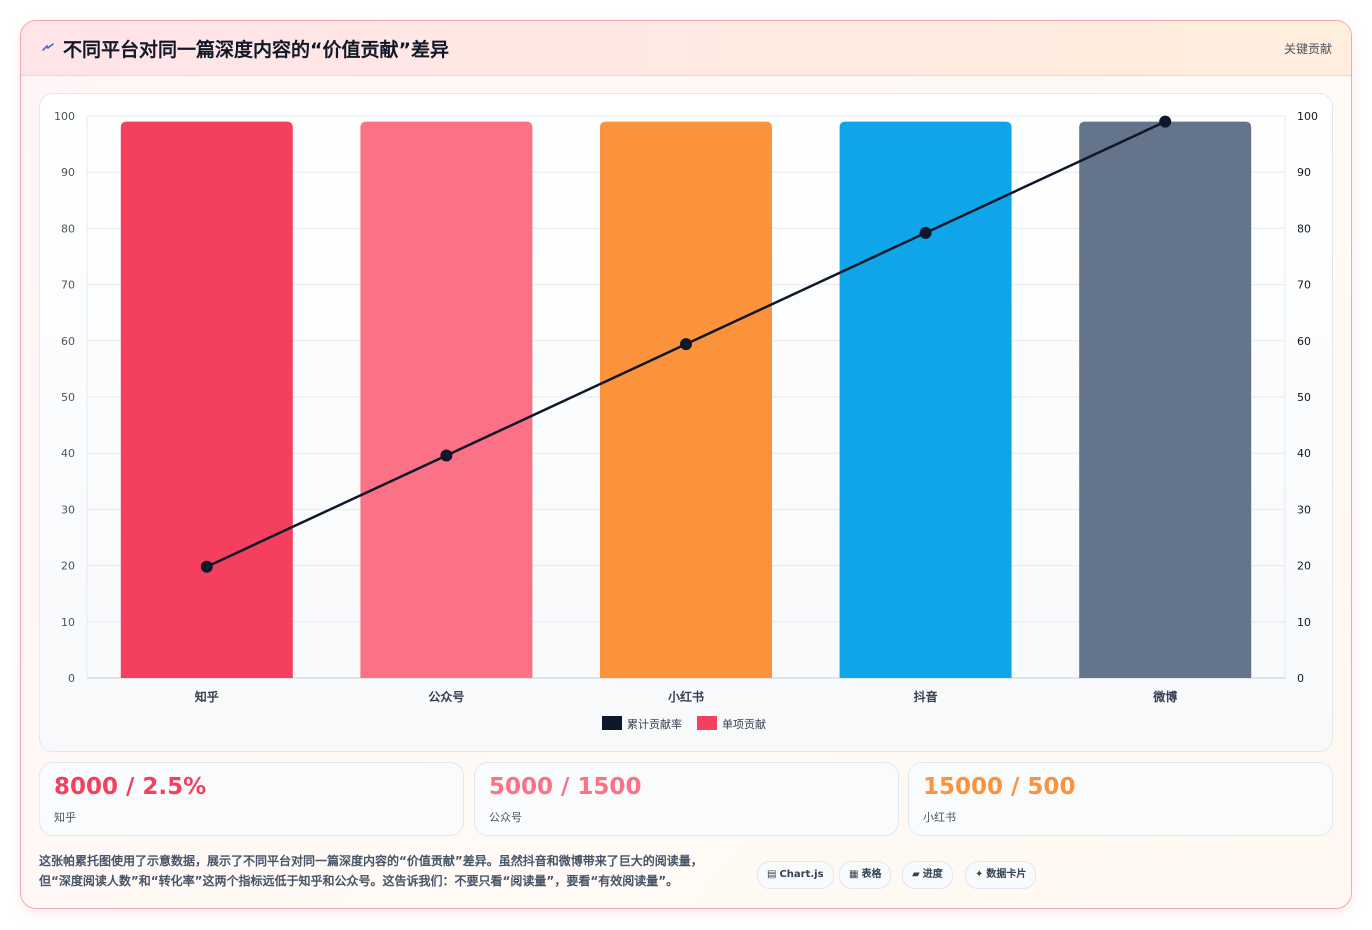 This screenshot has width=1372, height=930. What do you see at coordinates (871, 874) in the screenshot?
I see `chip-label: 表格` at bounding box center [871, 874].